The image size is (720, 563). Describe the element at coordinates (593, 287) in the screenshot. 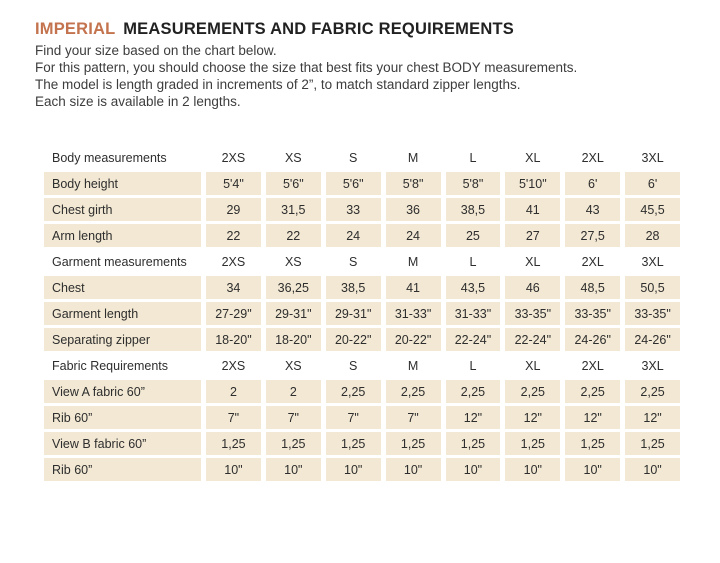

I see `cell-value: 48,5` at that location.